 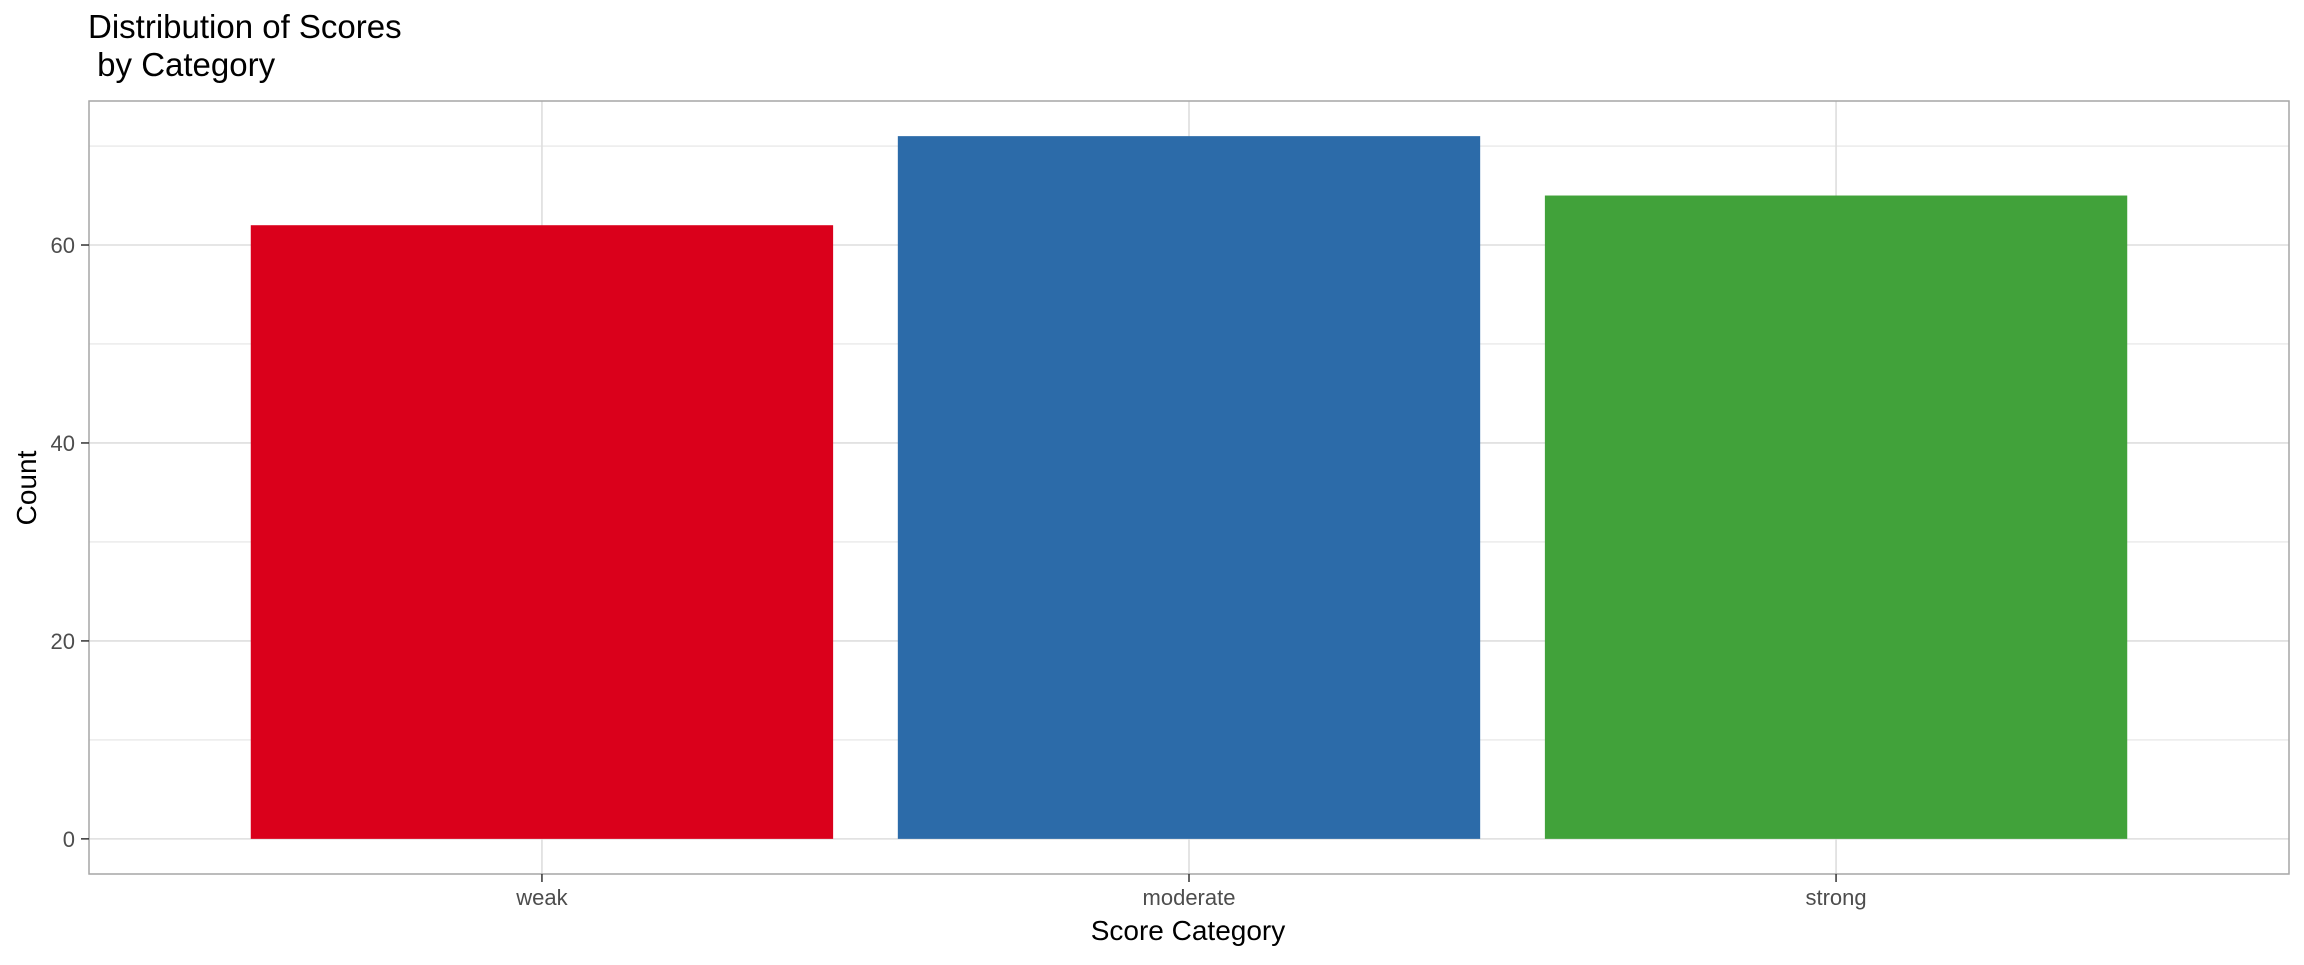 What do you see at coordinates (245, 26) in the screenshot?
I see `chart-title-line-1: Distribution of Scores` at bounding box center [245, 26].